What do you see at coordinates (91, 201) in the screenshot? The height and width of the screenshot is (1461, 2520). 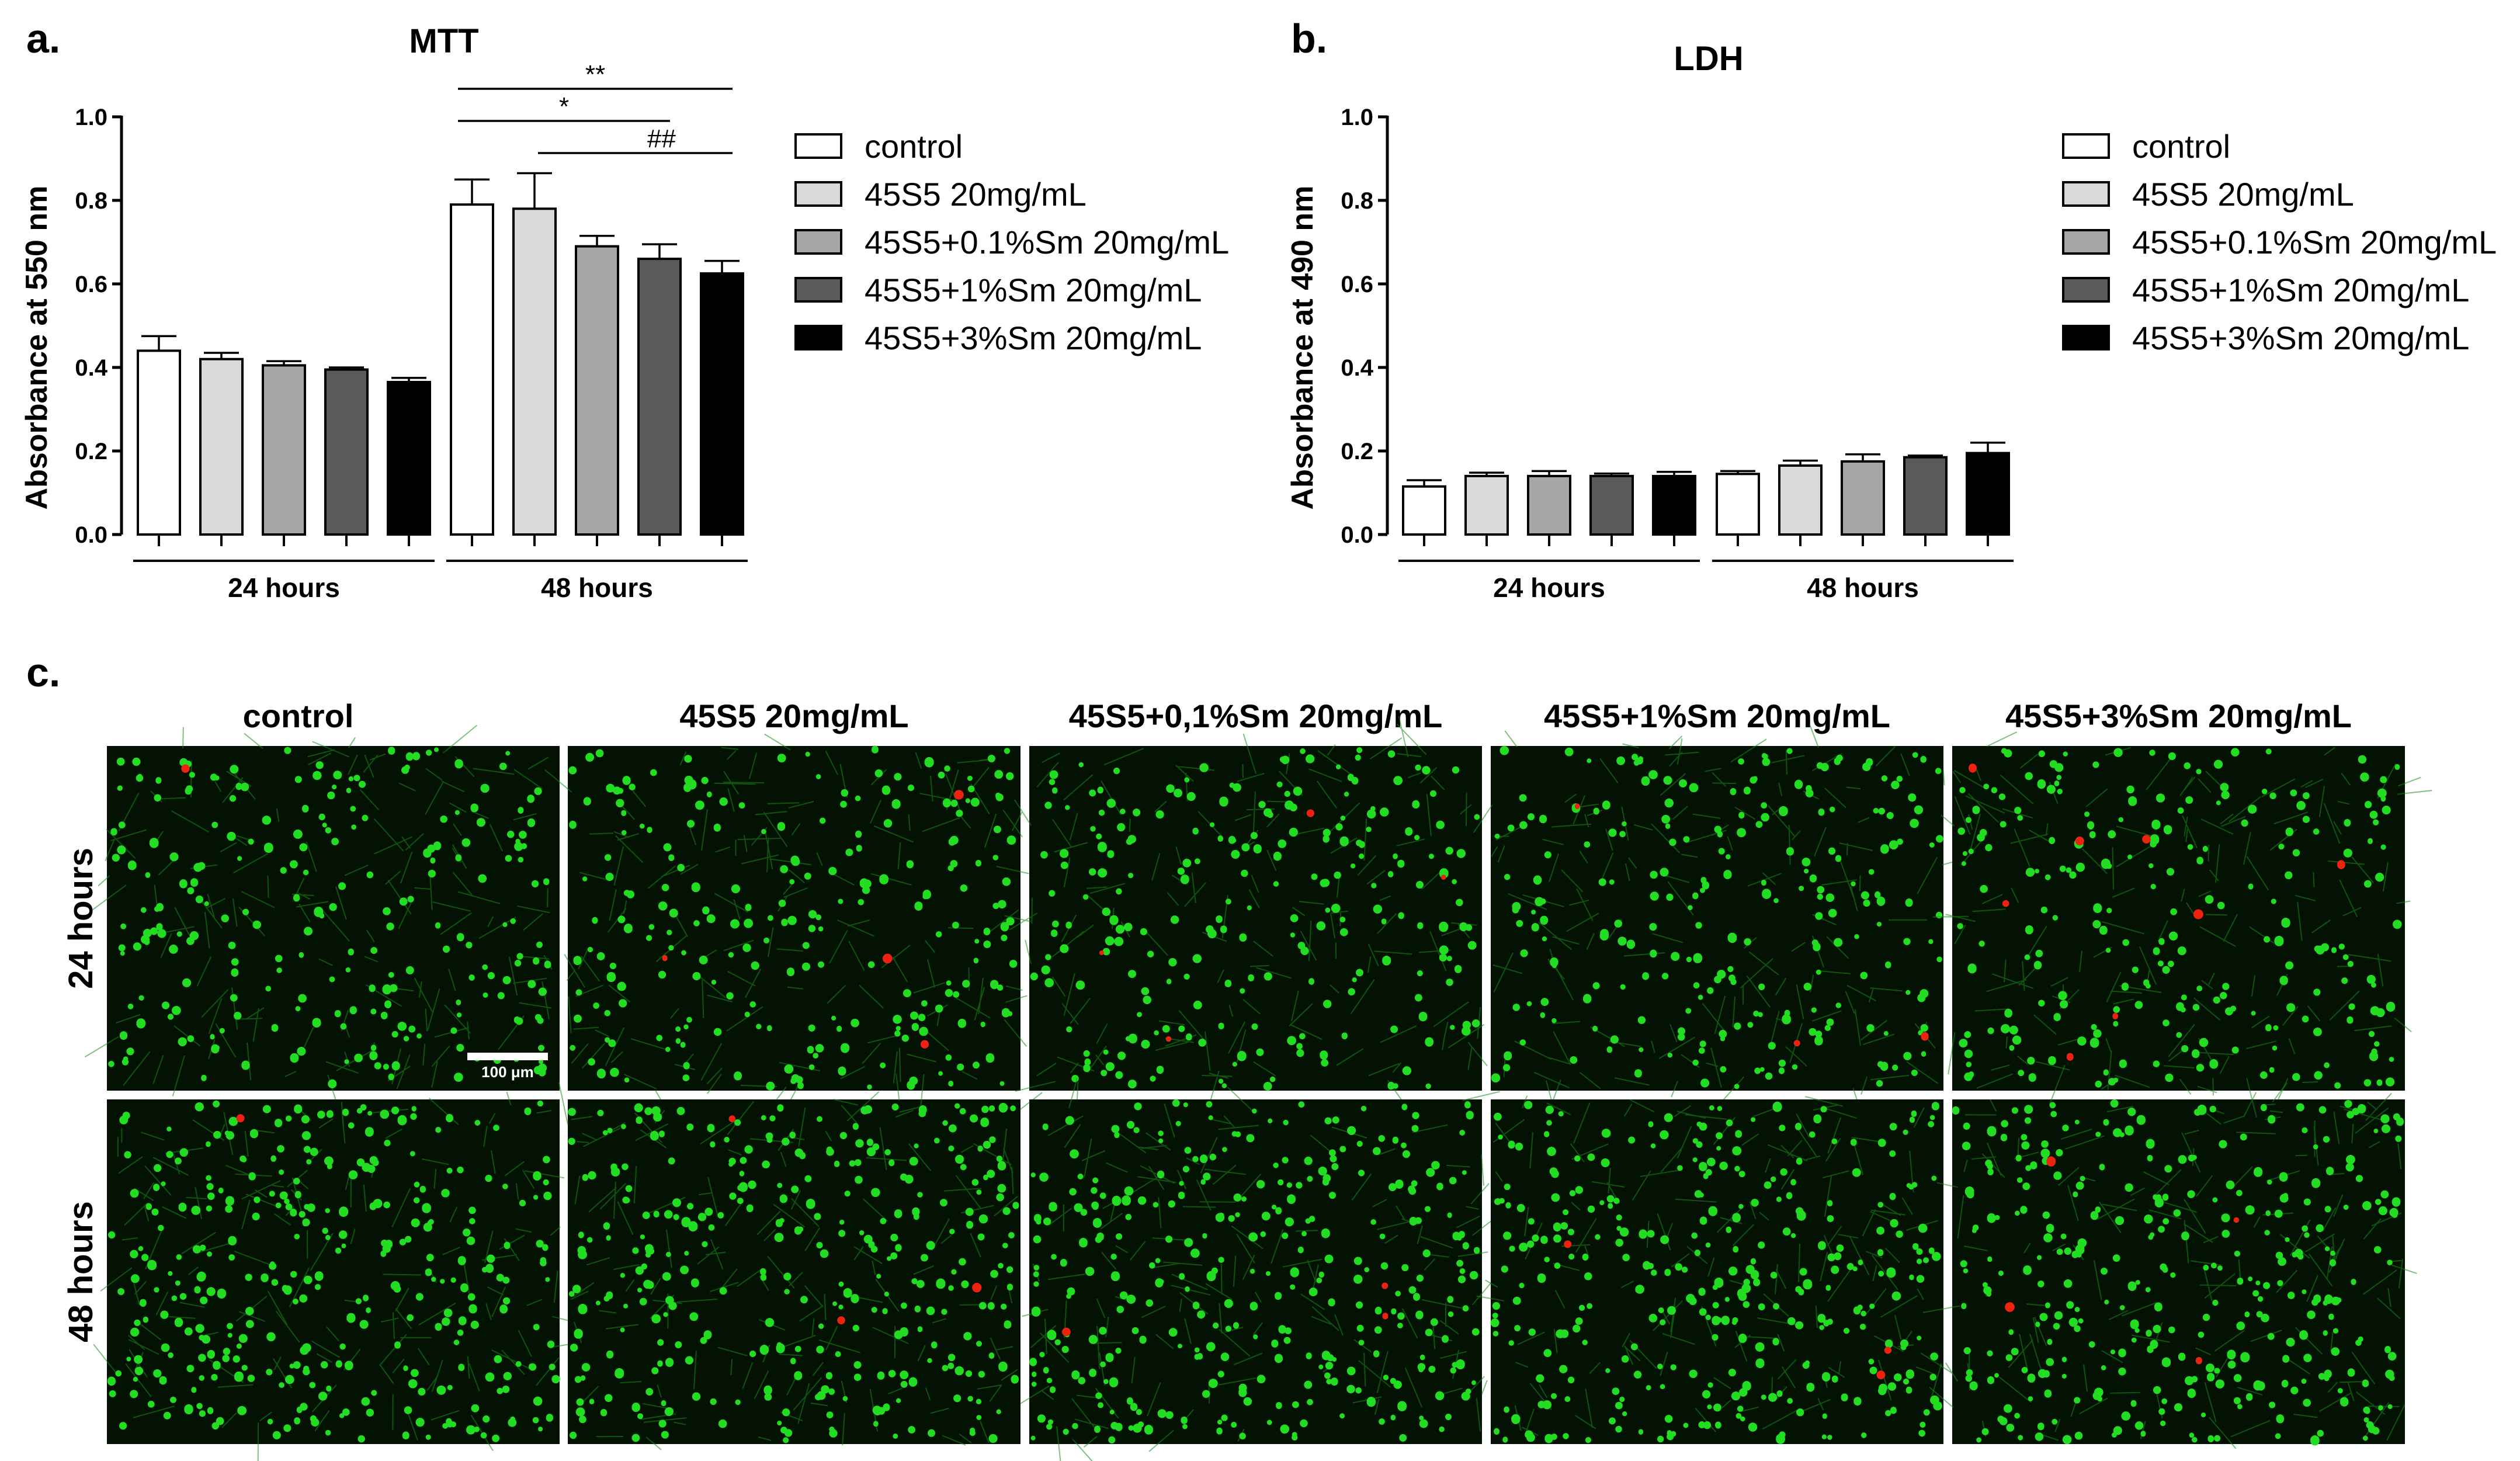 I see `chartA-y-tick-label: 0.8` at bounding box center [91, 201].